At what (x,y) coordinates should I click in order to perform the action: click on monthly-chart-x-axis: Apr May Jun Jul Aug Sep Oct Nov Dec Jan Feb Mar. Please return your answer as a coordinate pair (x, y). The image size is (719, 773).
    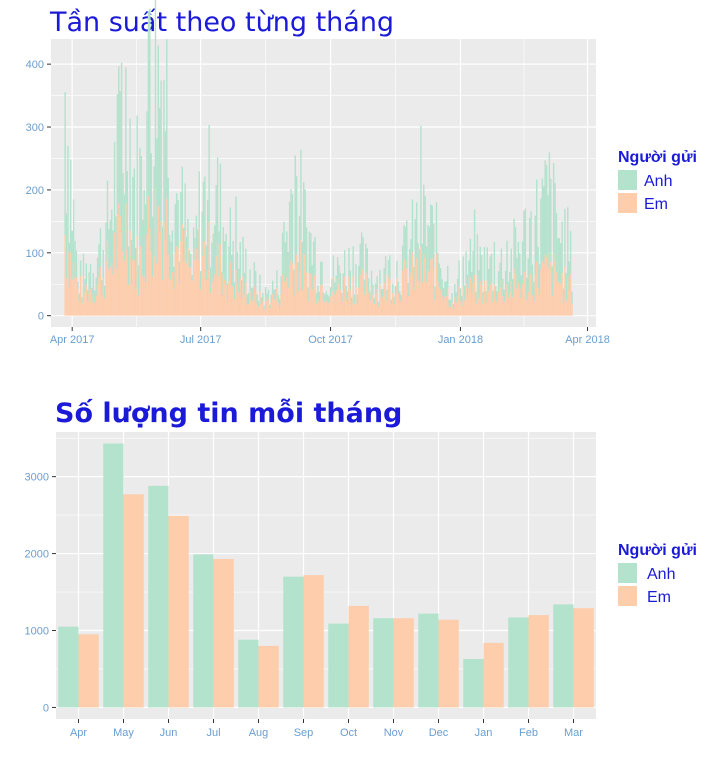
    Looking at the image, I should click on (326, 729).